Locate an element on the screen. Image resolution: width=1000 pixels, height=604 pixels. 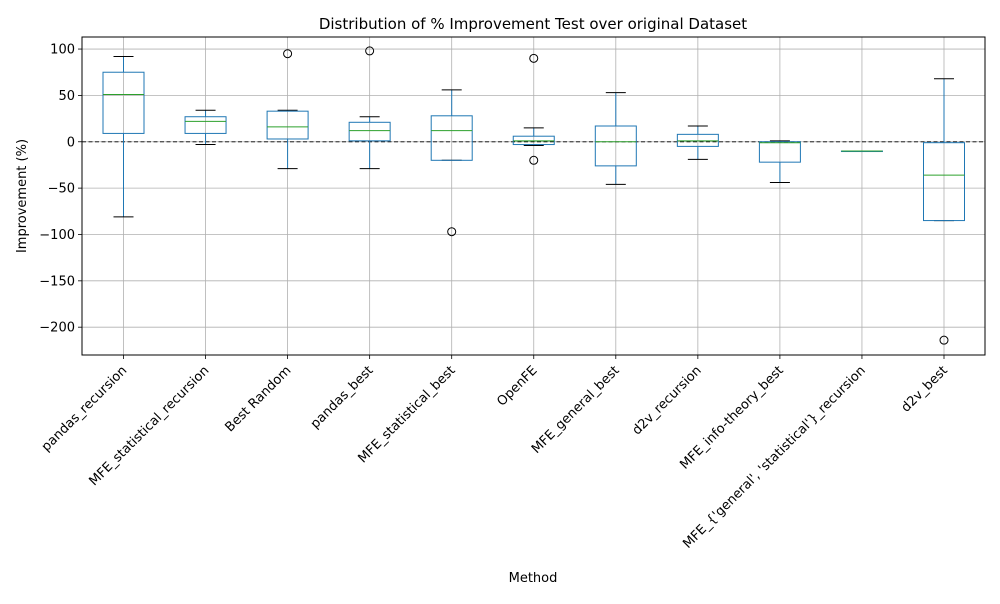
x-tick-label: OpenFE is located at coordinates (517, 386).